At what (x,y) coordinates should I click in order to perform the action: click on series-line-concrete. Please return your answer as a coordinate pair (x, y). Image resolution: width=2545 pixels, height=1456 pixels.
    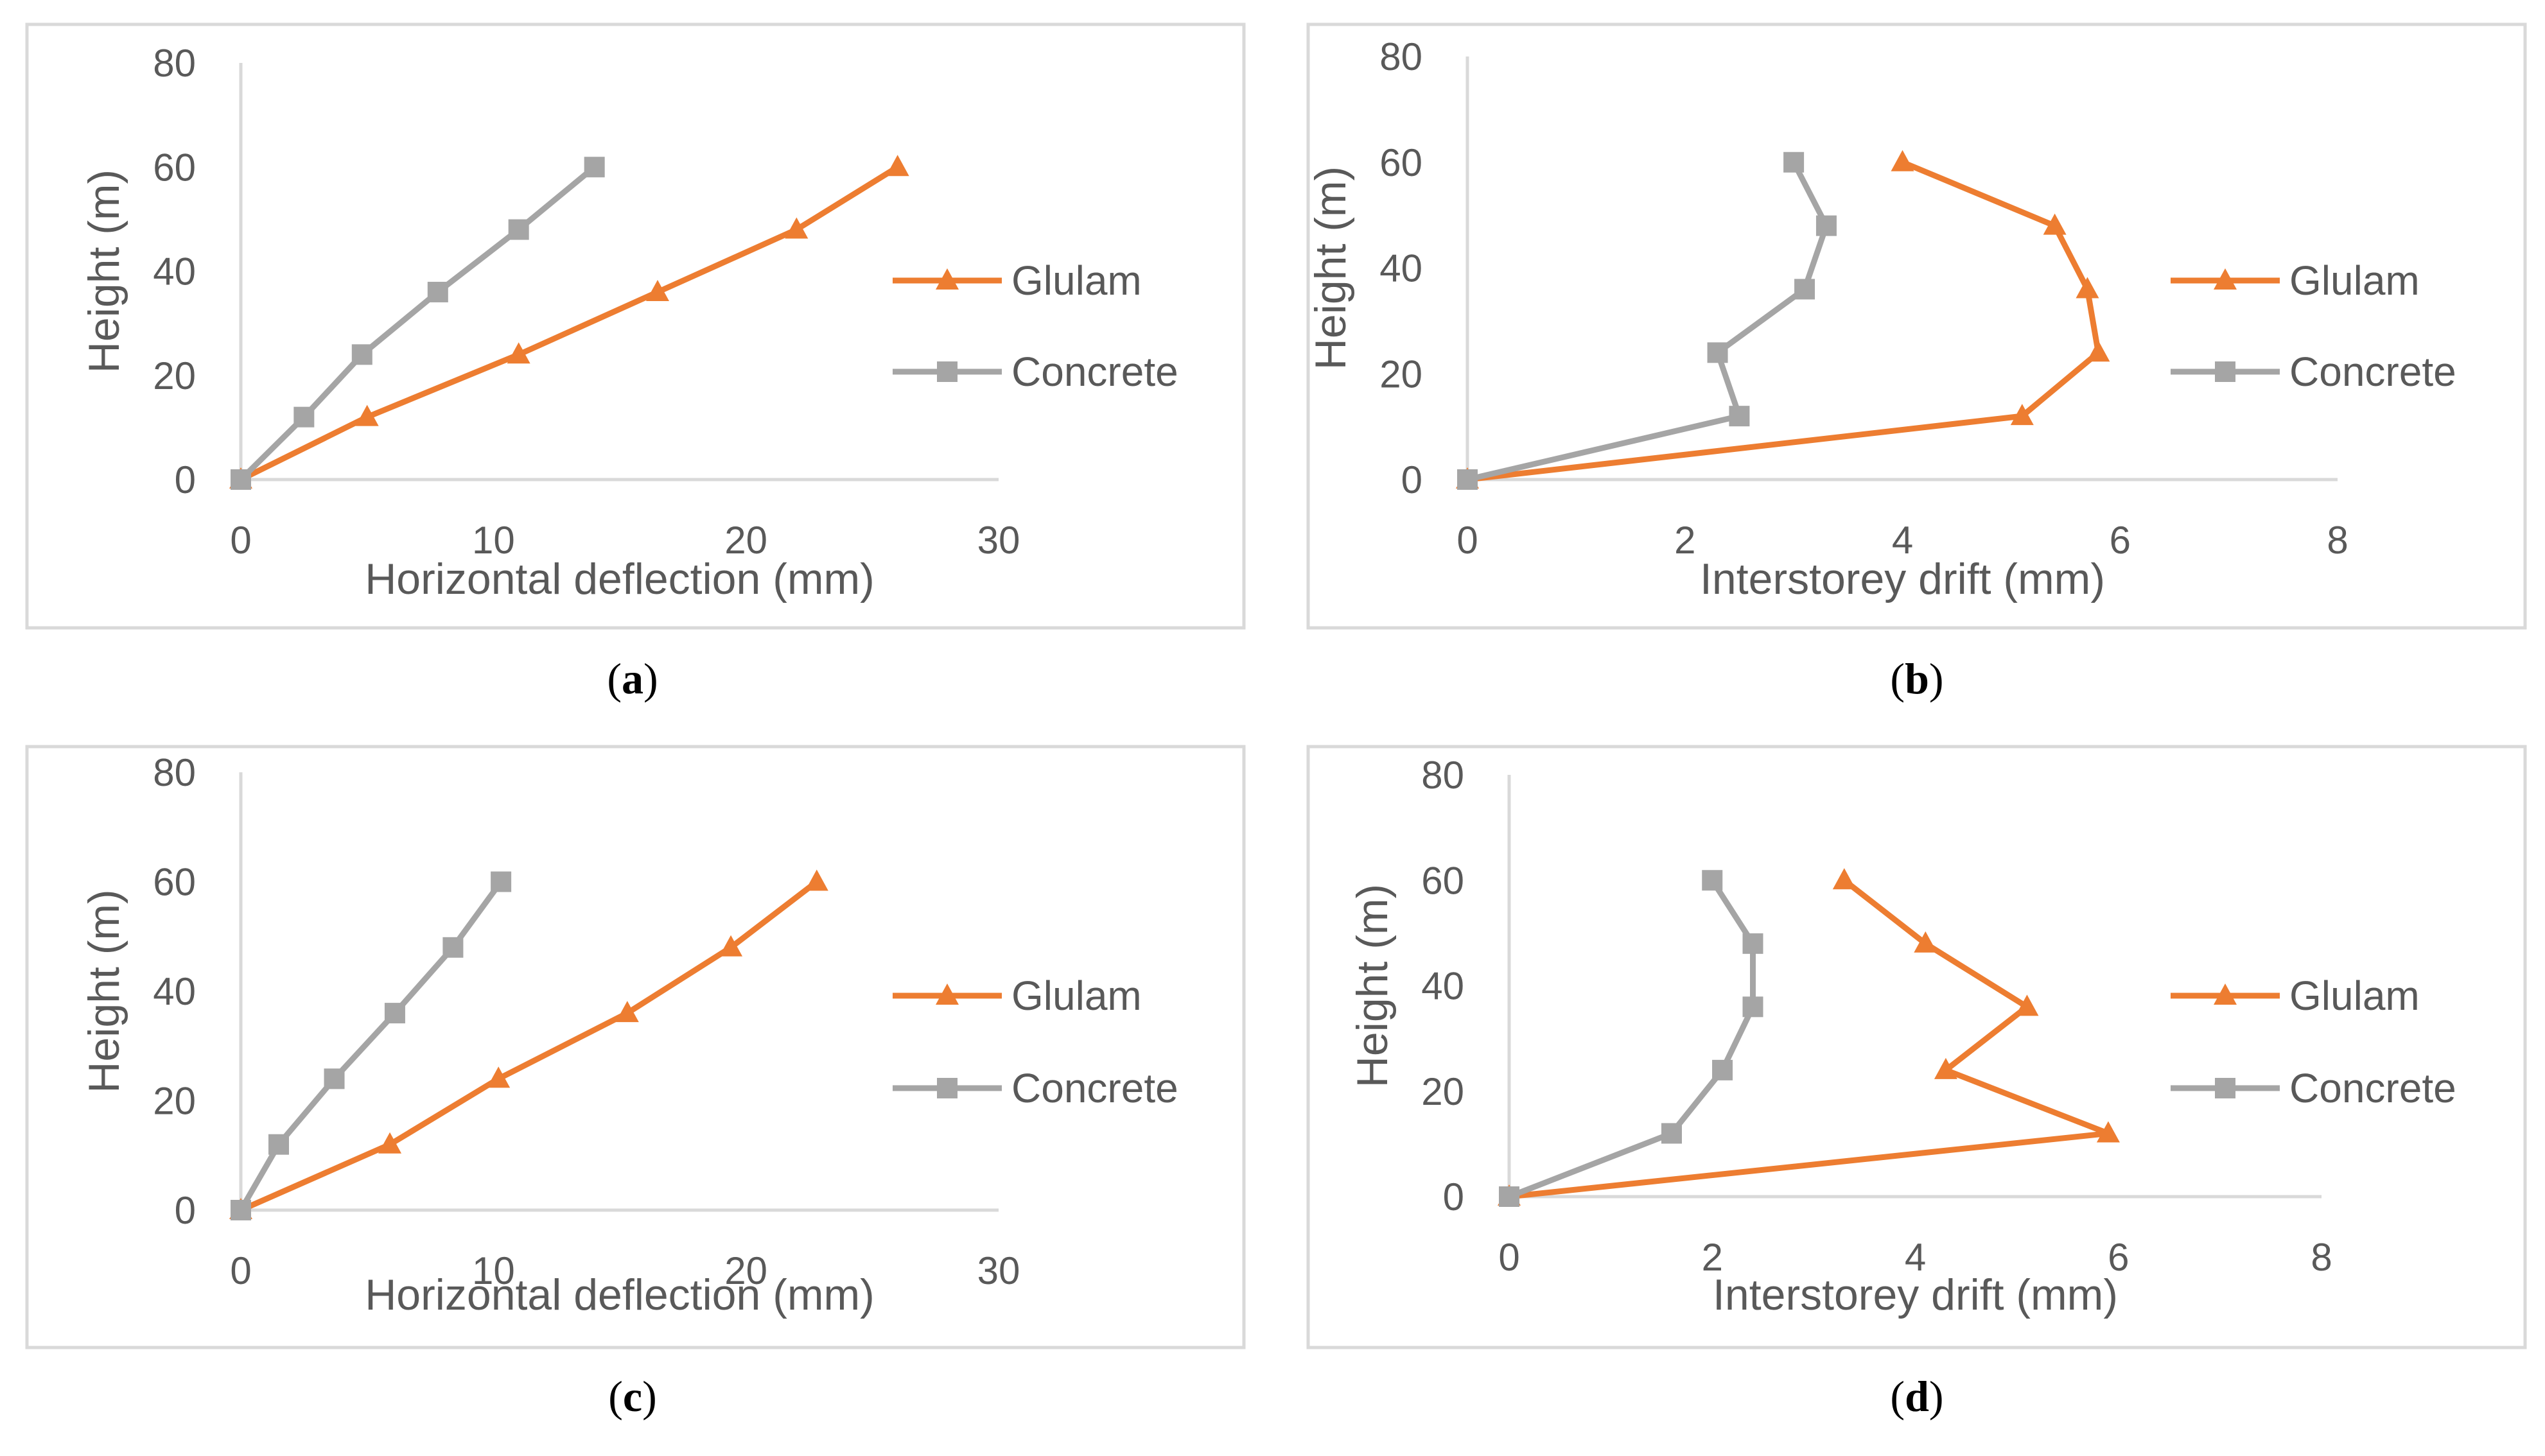
    Looking at the image, I should click on (1631, 1038).